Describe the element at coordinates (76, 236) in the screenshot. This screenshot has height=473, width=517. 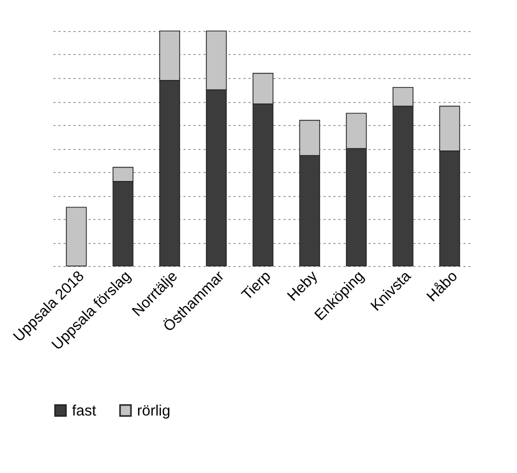
I see `bar` at that location.